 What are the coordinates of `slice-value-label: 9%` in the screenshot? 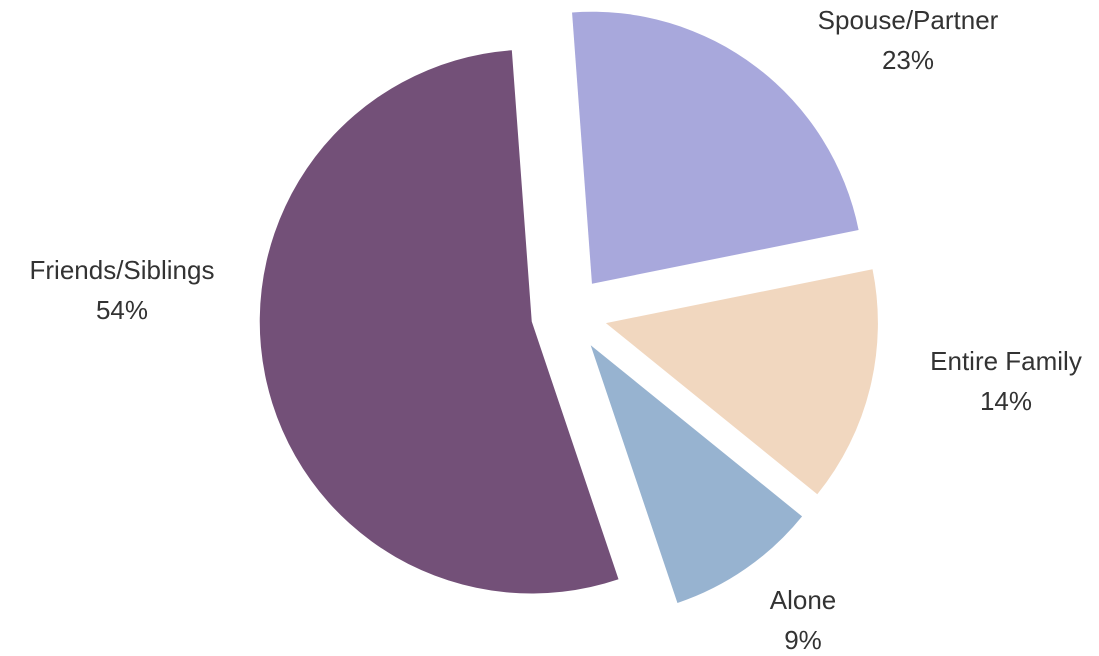 It's located at (803, 640).